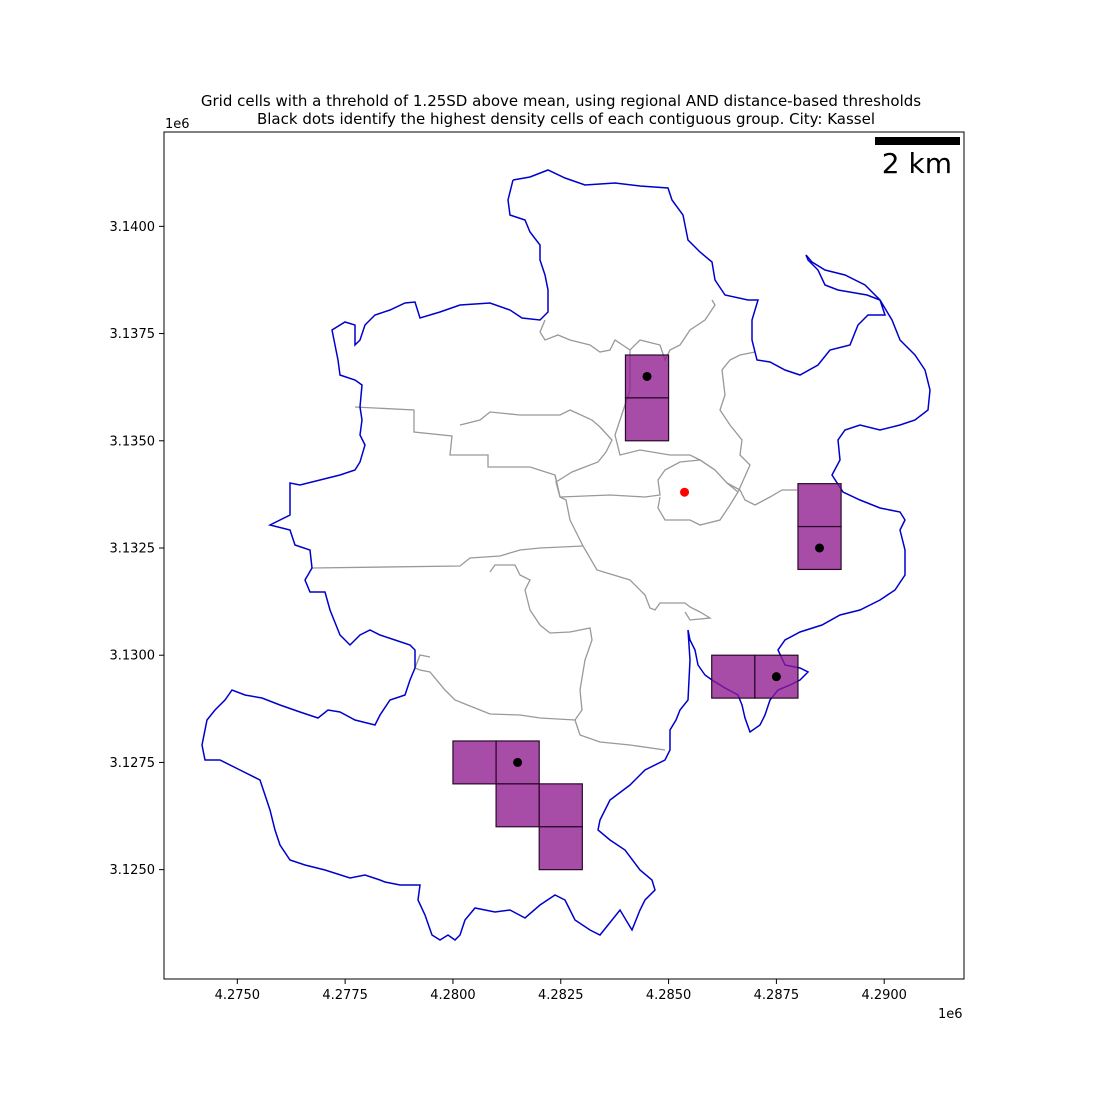 The image size is (1100, 1100). What do you see at coordinates (345, 995) in the screenshot?
I see `x-tick-label: 4.2775` at bounding box center [345, 995].